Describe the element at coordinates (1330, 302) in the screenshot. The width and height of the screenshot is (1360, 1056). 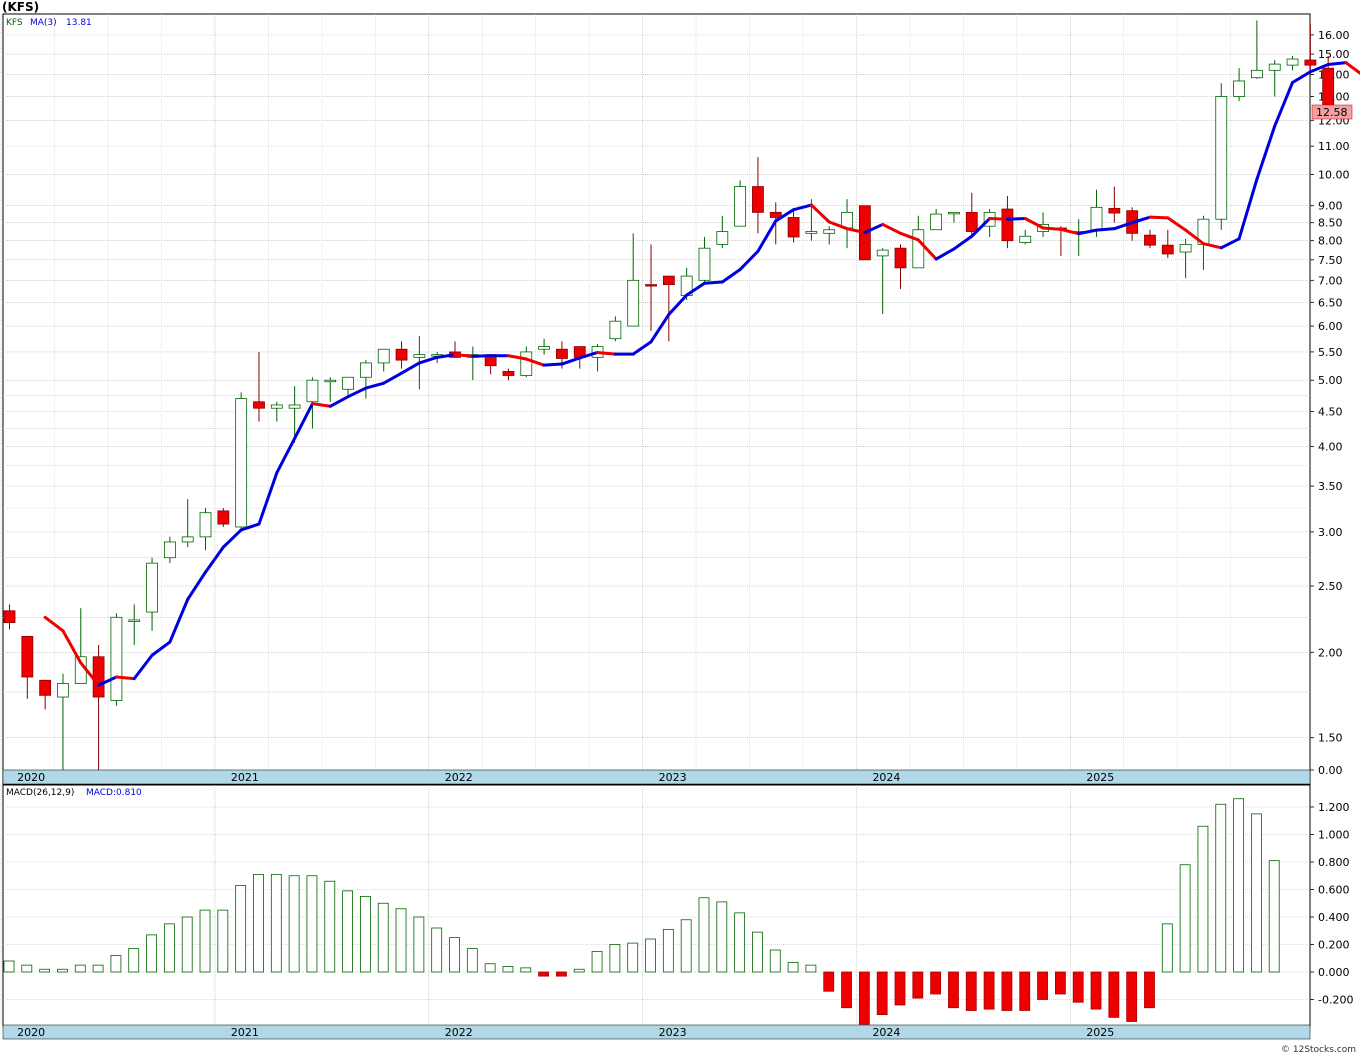
I see `price-tick-label: 6.50` at that location.